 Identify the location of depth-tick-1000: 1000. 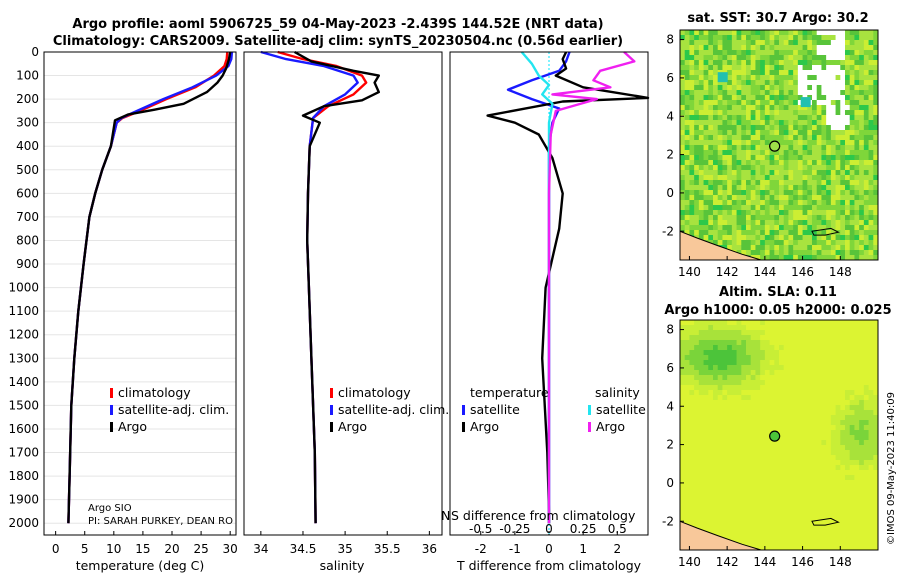
(23, 288).